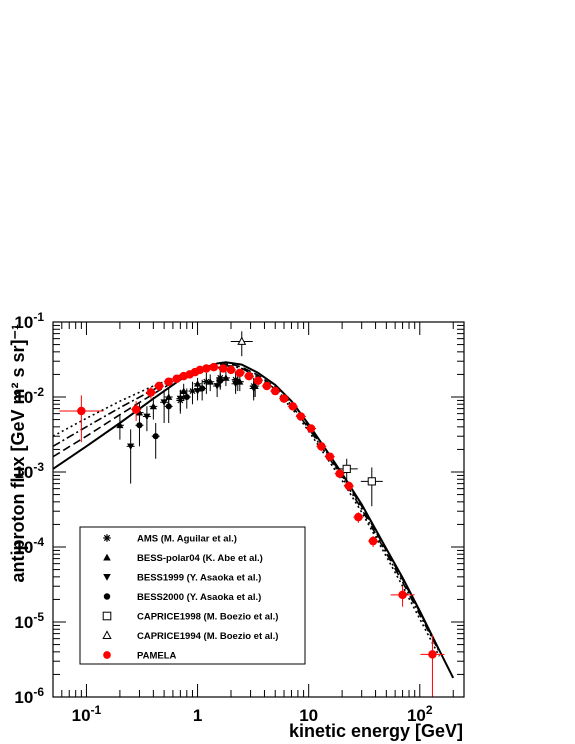 This screenshot has height=744, width=575. I want to click on legend-entry: BESS2000 (Y. Asaoka et al.), so click(182, 597).